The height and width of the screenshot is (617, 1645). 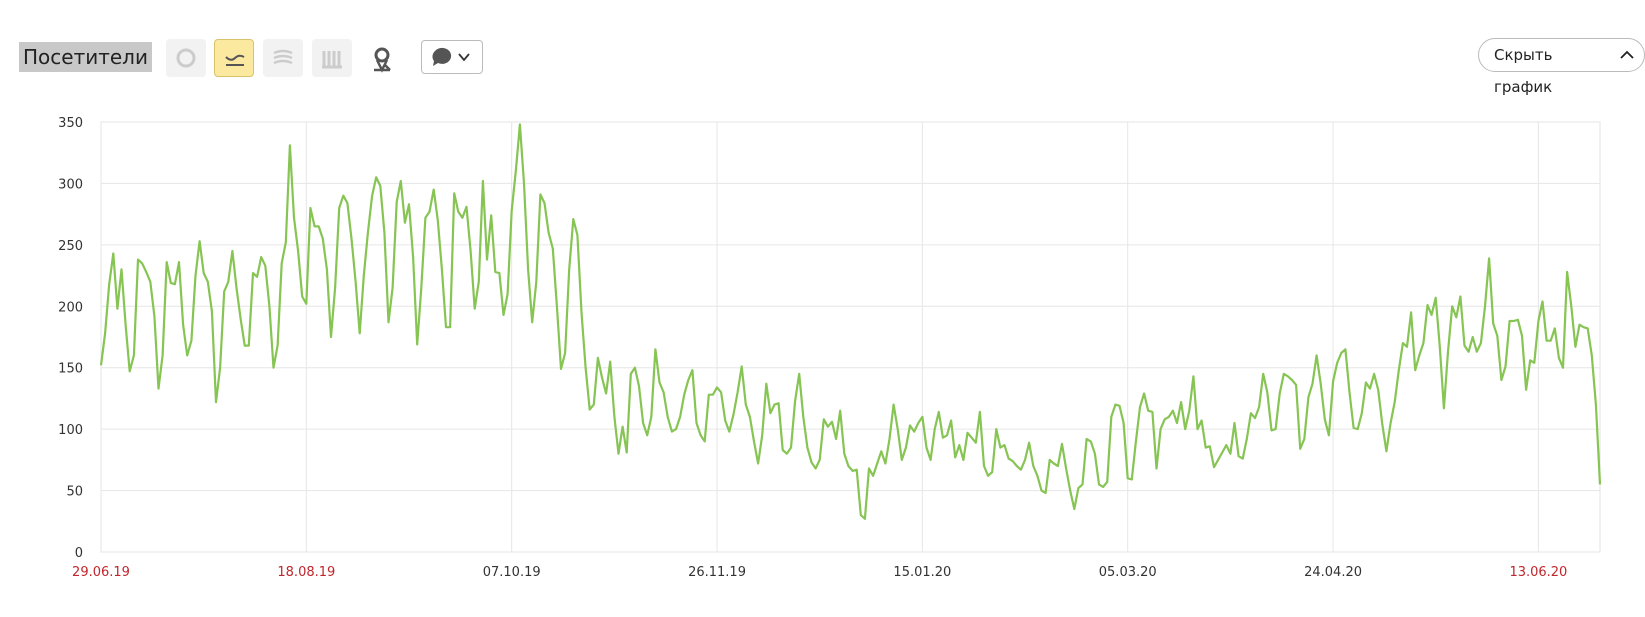 What do you see at coordinates (70, 246) in the screenshot?
I see `y-tick-label: 250` at bounding box center [70, 246].